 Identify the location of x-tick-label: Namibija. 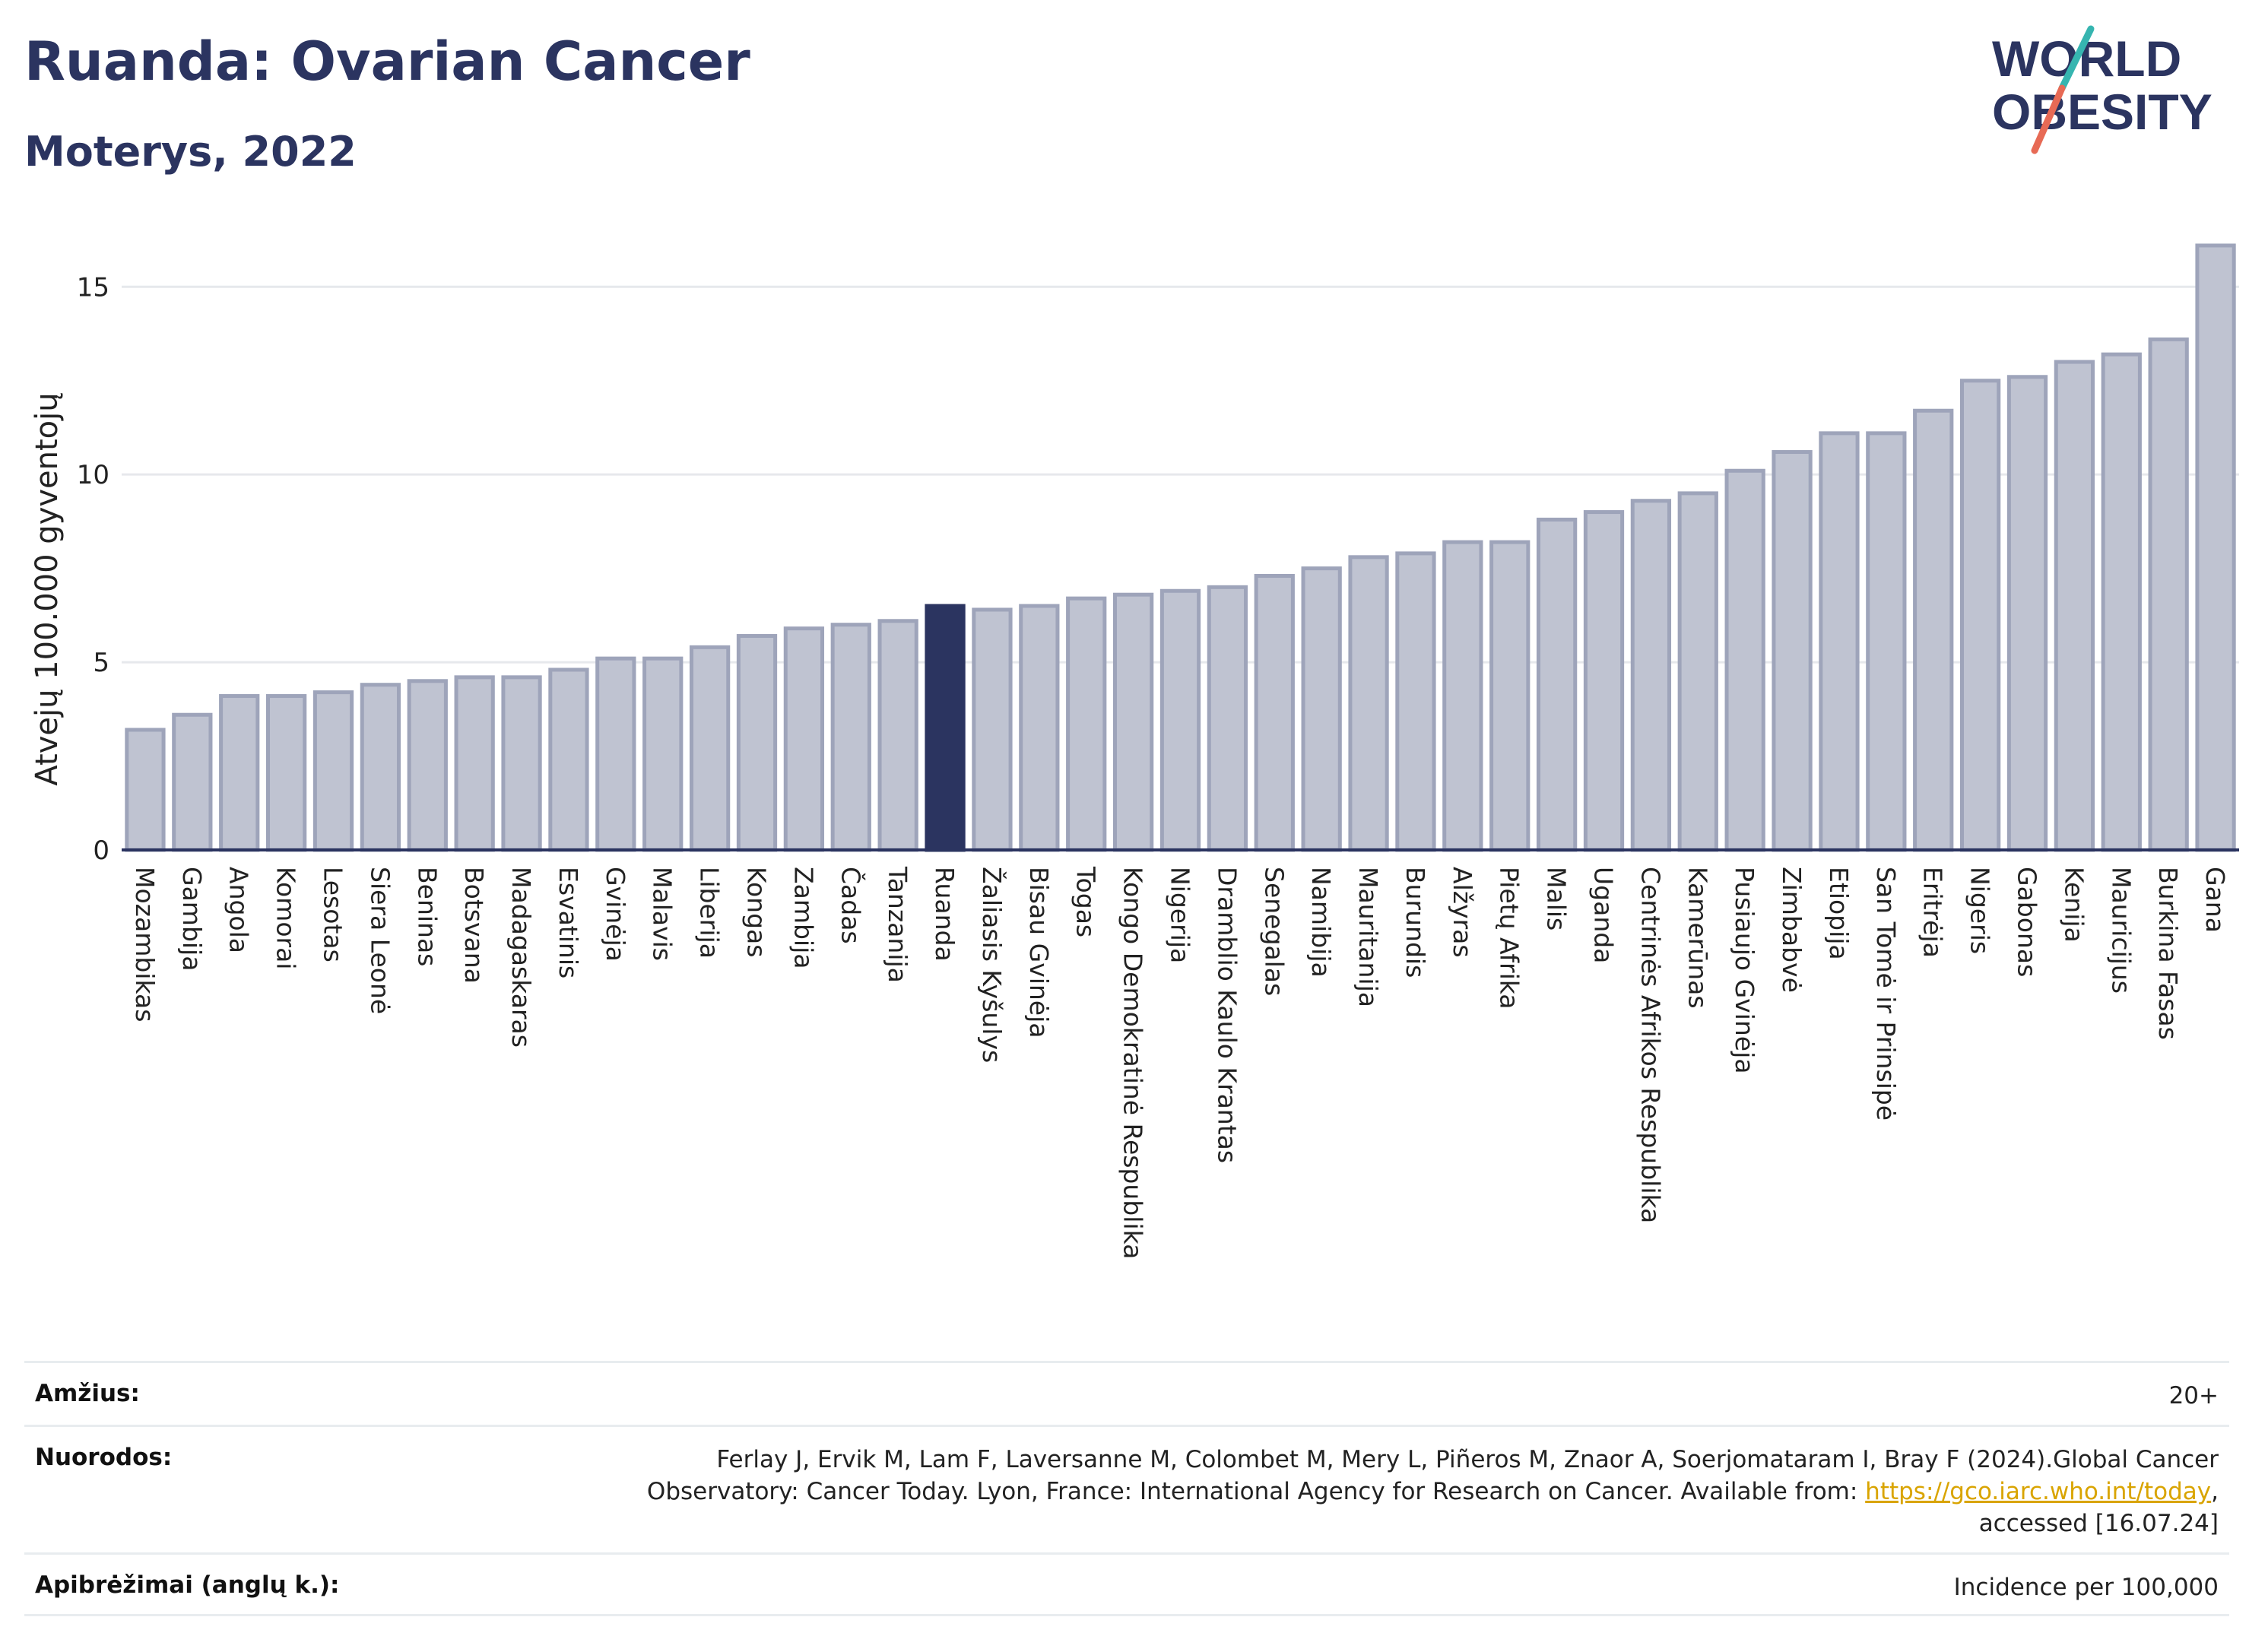
(1321, 922).